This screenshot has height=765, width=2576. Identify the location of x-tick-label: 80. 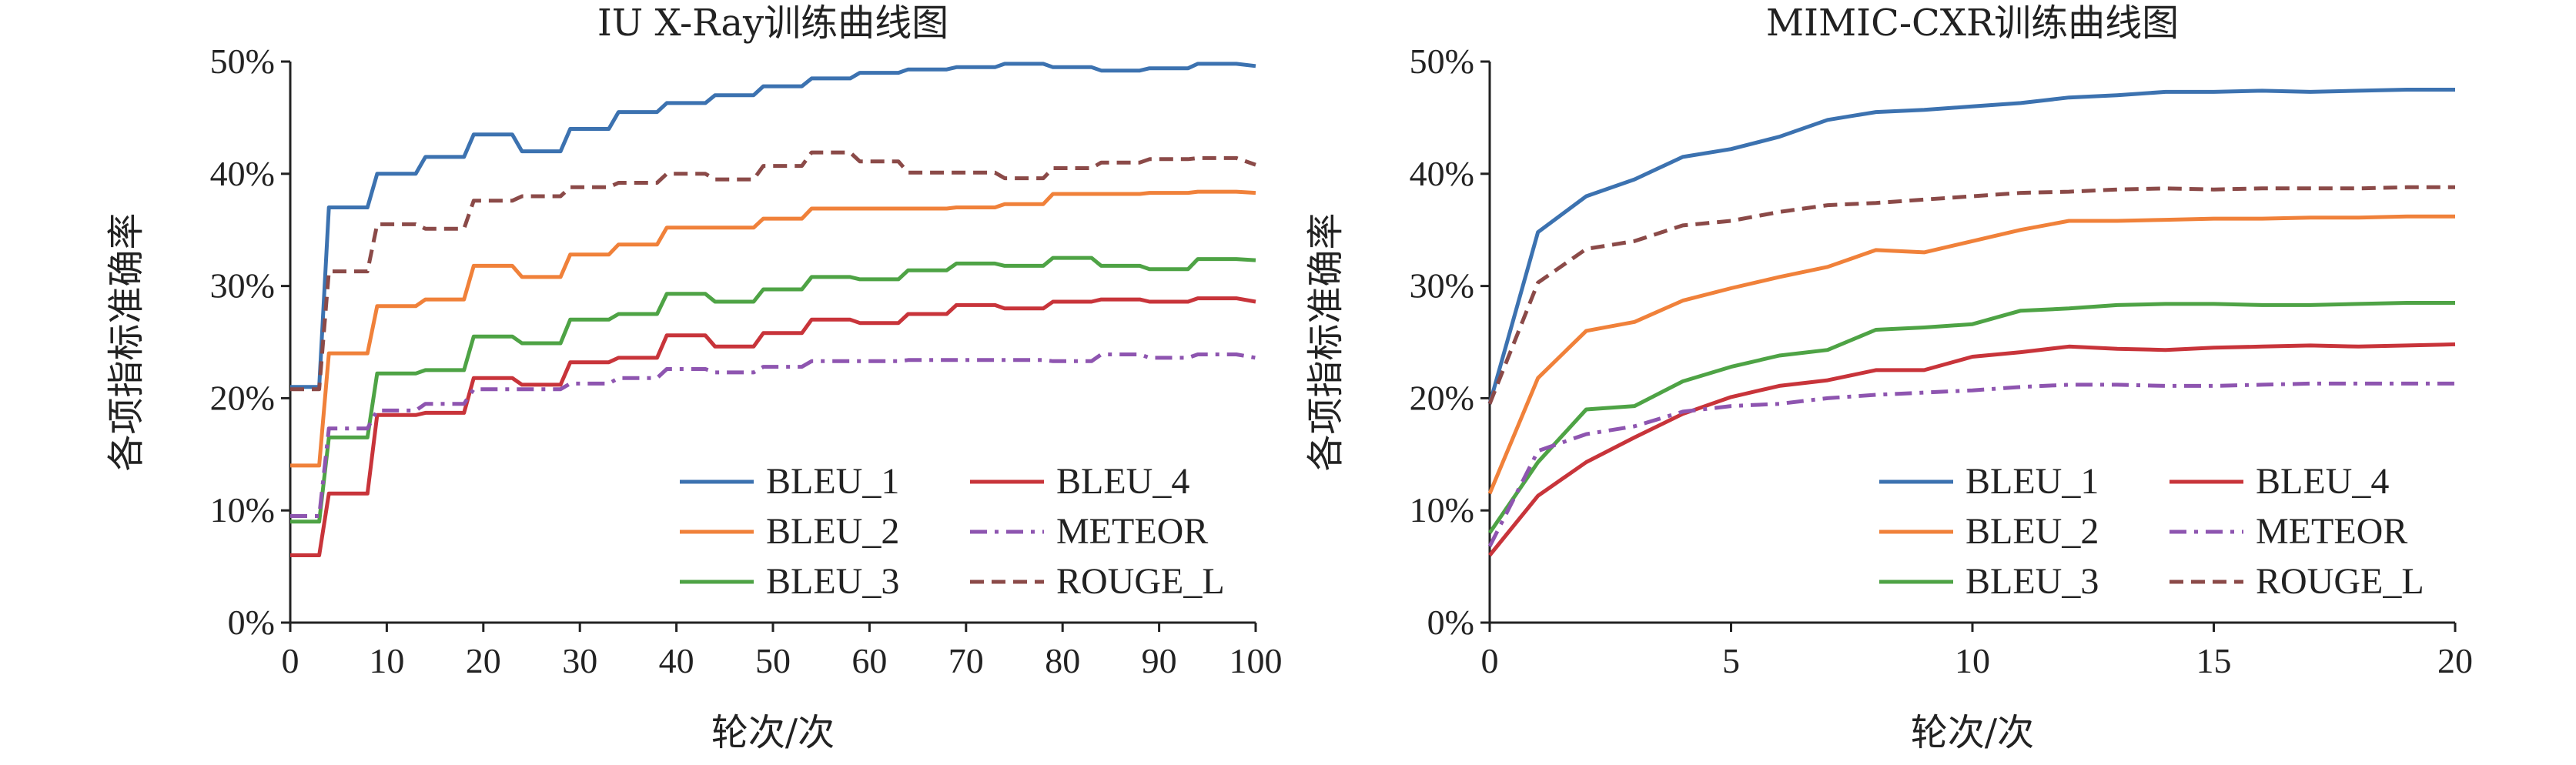
(1062, 660).